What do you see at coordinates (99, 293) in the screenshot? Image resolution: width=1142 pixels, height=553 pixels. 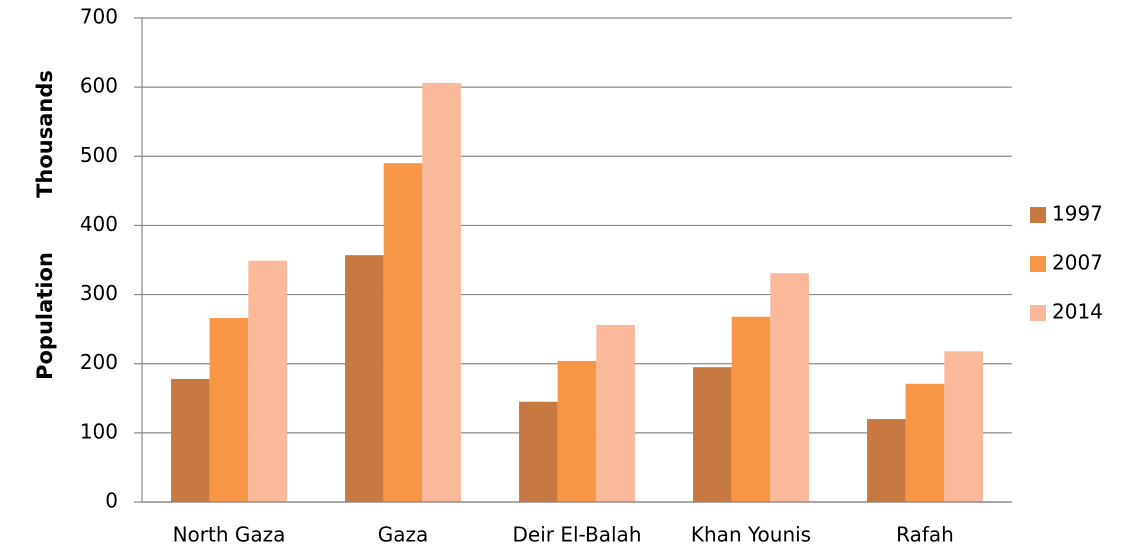 I see `y-tick-label: 300` at bounding box center [99, 293].